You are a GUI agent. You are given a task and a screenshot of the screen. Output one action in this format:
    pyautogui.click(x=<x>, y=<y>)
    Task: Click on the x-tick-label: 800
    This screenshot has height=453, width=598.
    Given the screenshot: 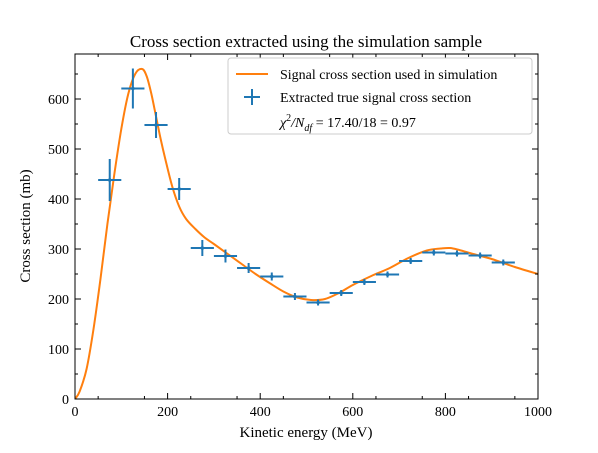 What is the action you would take?
    pyautogui.click(x=445, y=412)
    